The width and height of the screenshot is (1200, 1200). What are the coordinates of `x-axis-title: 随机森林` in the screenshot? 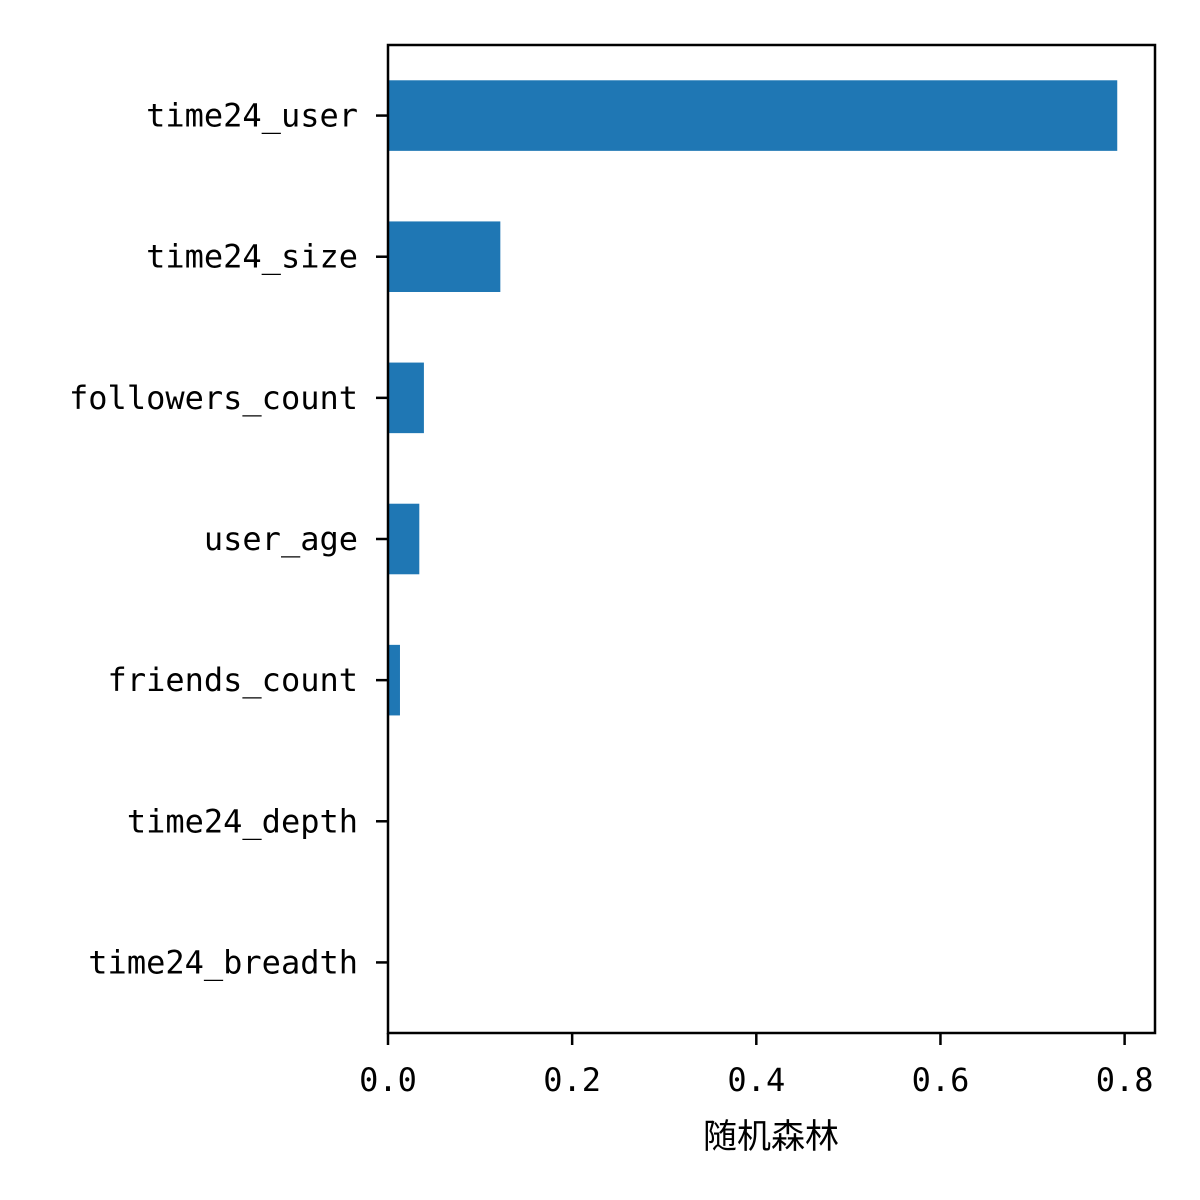 It's located at (771, 1137).